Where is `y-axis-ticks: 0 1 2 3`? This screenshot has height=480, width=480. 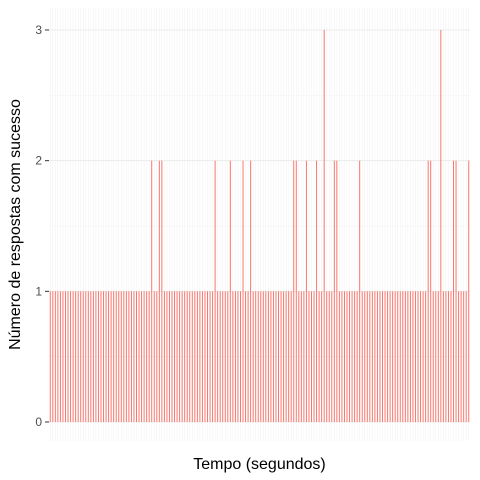 y-axis-ticks: 0 1 2 3 is located at coordinates (42, 226).